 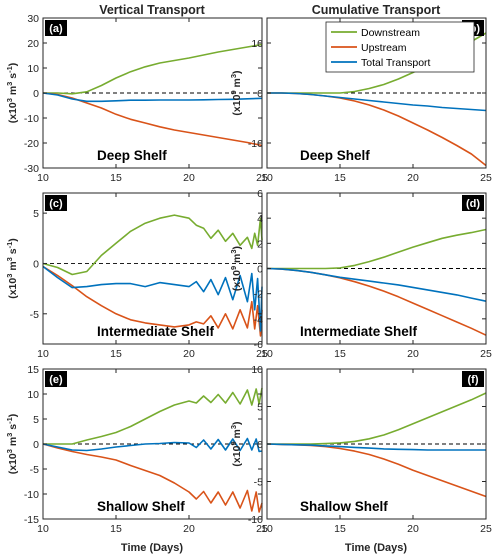 What do you see at coordinates (267, 529) in the screenshot?
I see `xtick-label-f: 10` at bounding box center [267, 529].